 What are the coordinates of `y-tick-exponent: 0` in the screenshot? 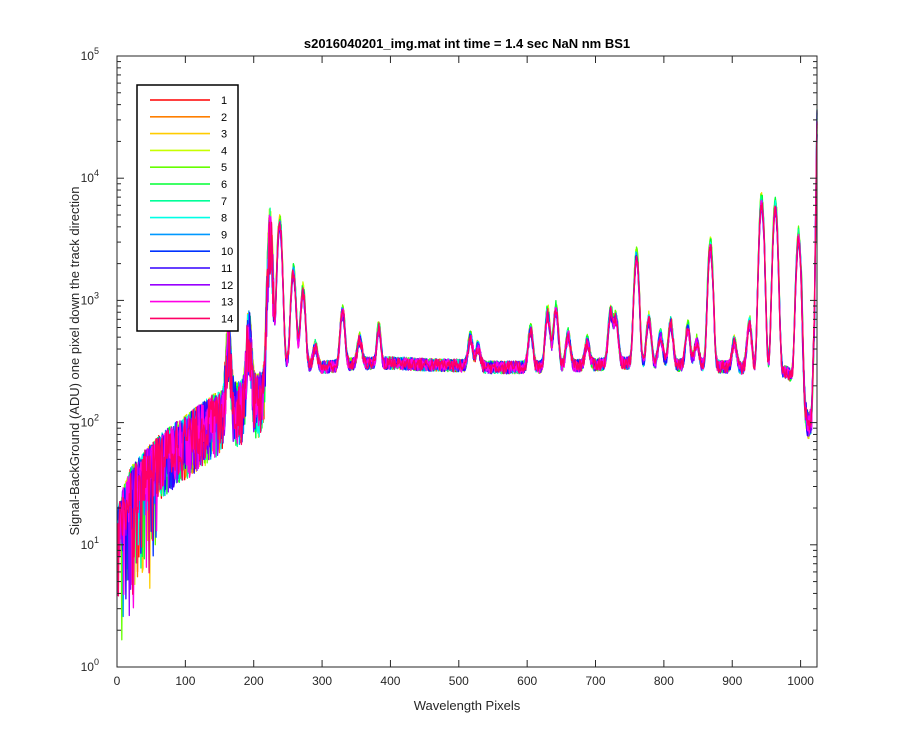 It's located at (96, 662).